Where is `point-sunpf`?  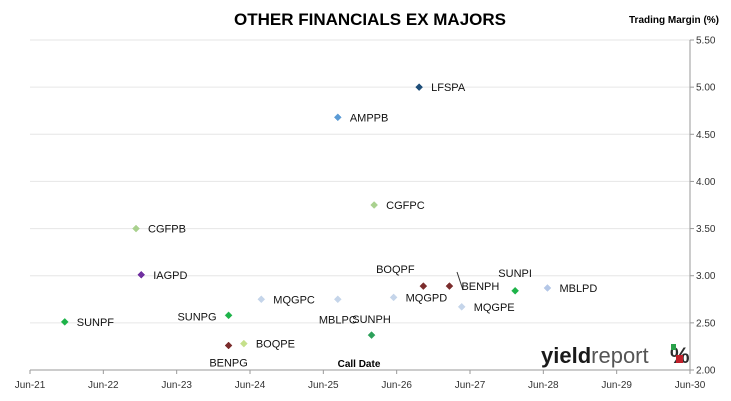
point-sunpf is located at coordinates (64, 322).